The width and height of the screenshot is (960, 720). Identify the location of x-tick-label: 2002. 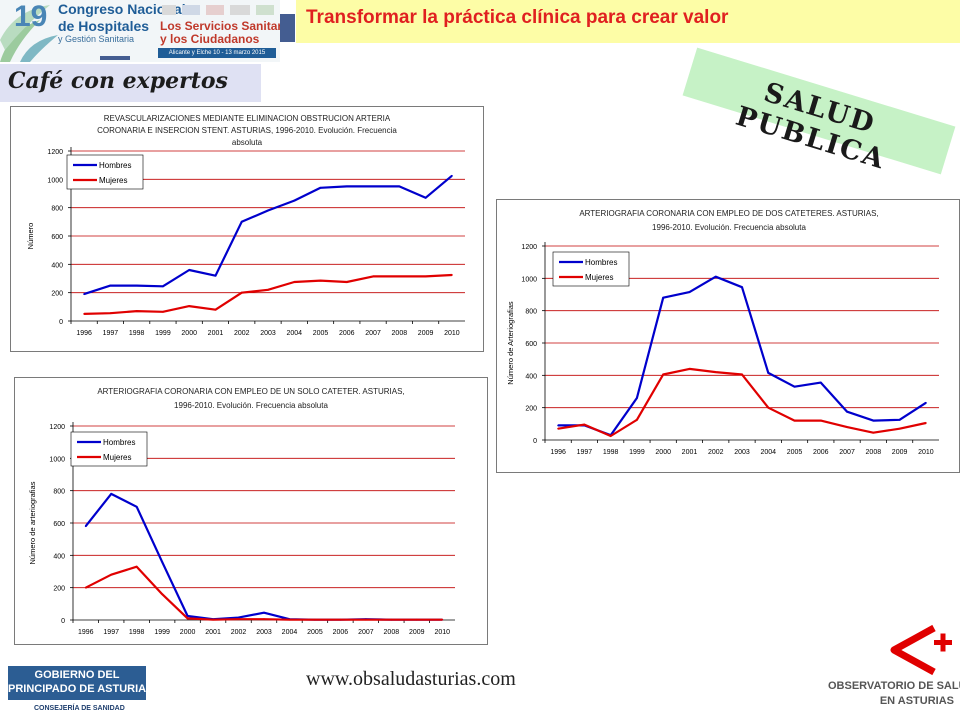
(242, 333).